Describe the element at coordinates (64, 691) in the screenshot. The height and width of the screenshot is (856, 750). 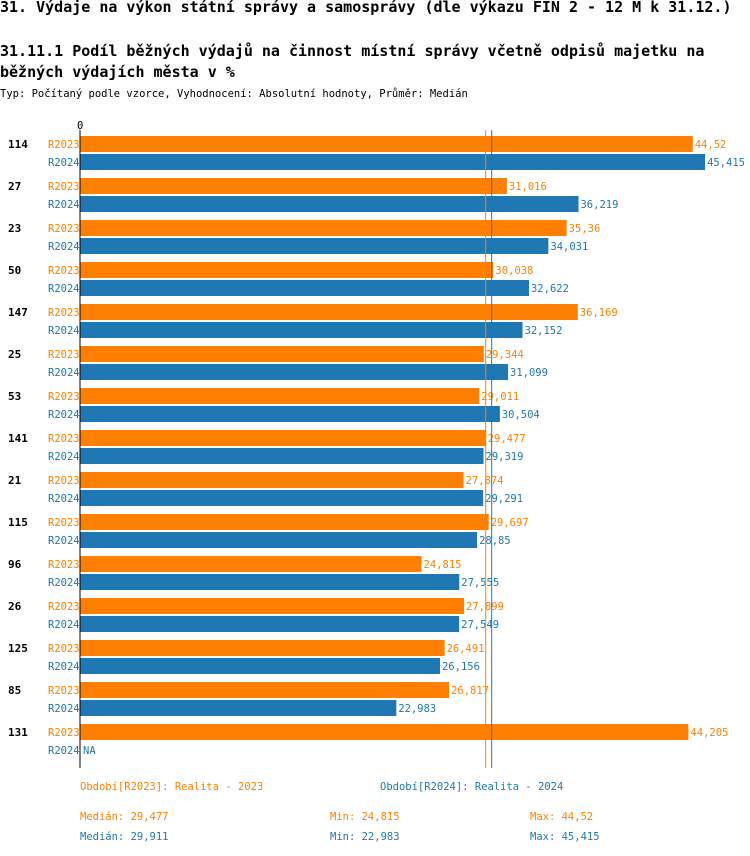
I see `series-tag-R2023-85: R2023` at that location.